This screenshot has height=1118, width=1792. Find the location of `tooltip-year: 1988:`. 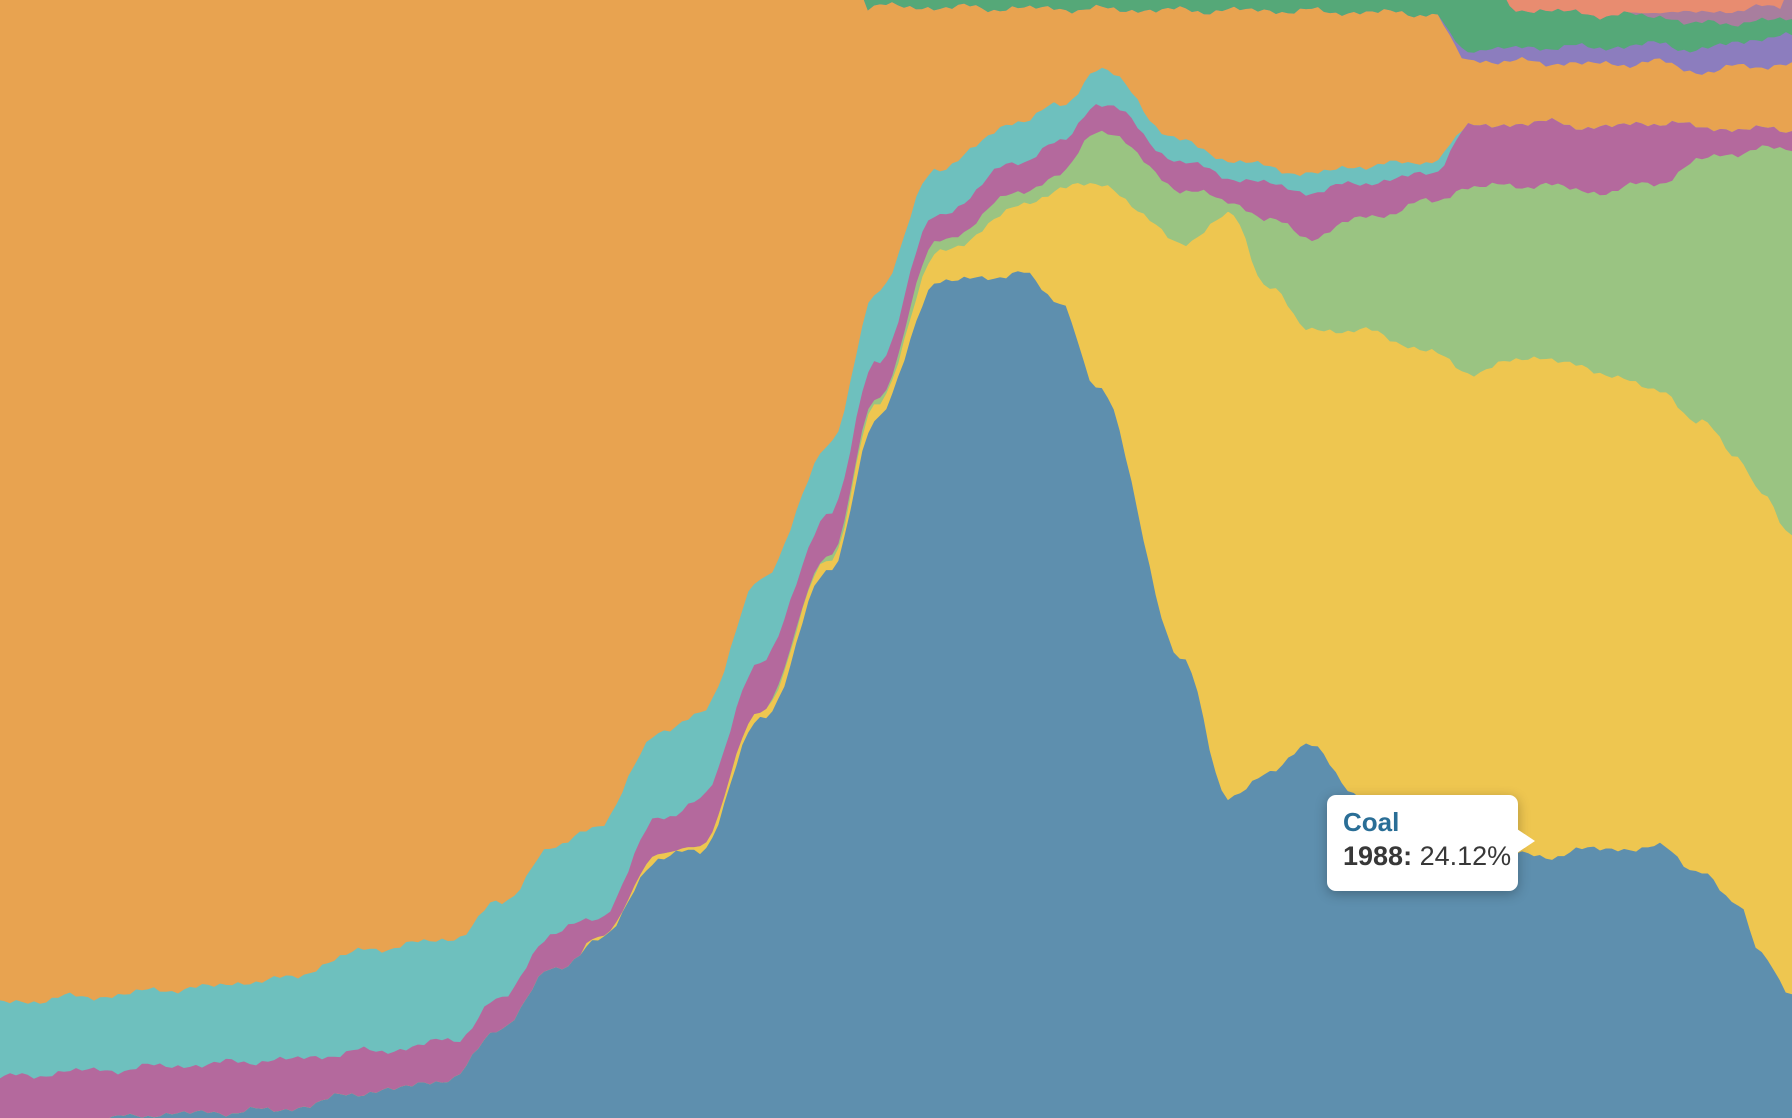

tooltip-year: 1988: is located at coordinates (1378, 855).